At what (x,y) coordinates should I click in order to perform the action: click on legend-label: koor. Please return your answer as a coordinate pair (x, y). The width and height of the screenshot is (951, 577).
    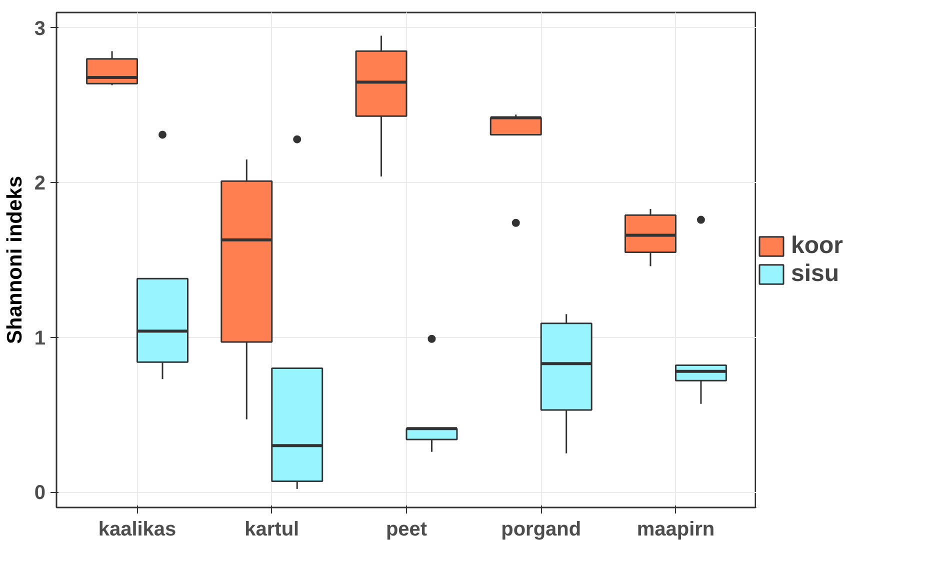
    Looking at the image, I should click on (817, 246).